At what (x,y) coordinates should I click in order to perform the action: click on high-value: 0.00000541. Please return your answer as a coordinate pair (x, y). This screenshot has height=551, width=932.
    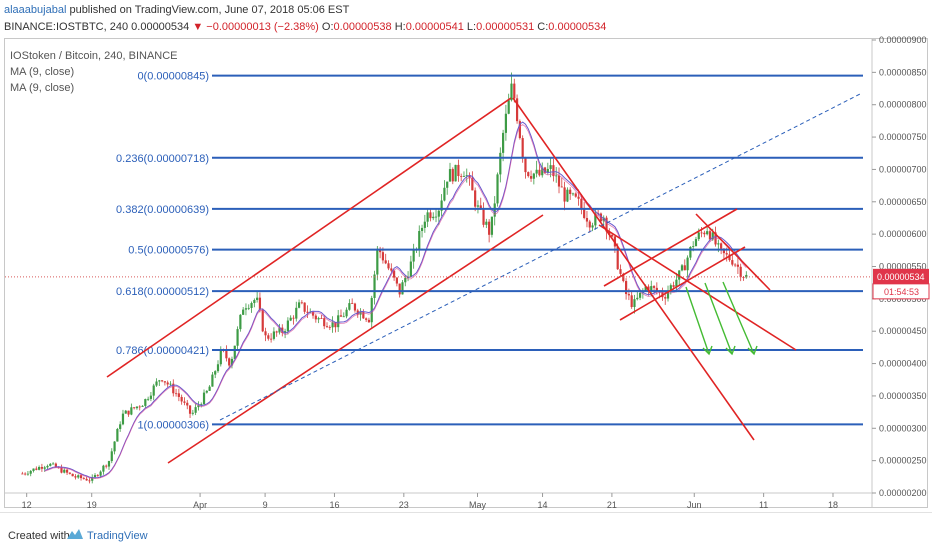
    Looking at the image, I should click on (434, 27).